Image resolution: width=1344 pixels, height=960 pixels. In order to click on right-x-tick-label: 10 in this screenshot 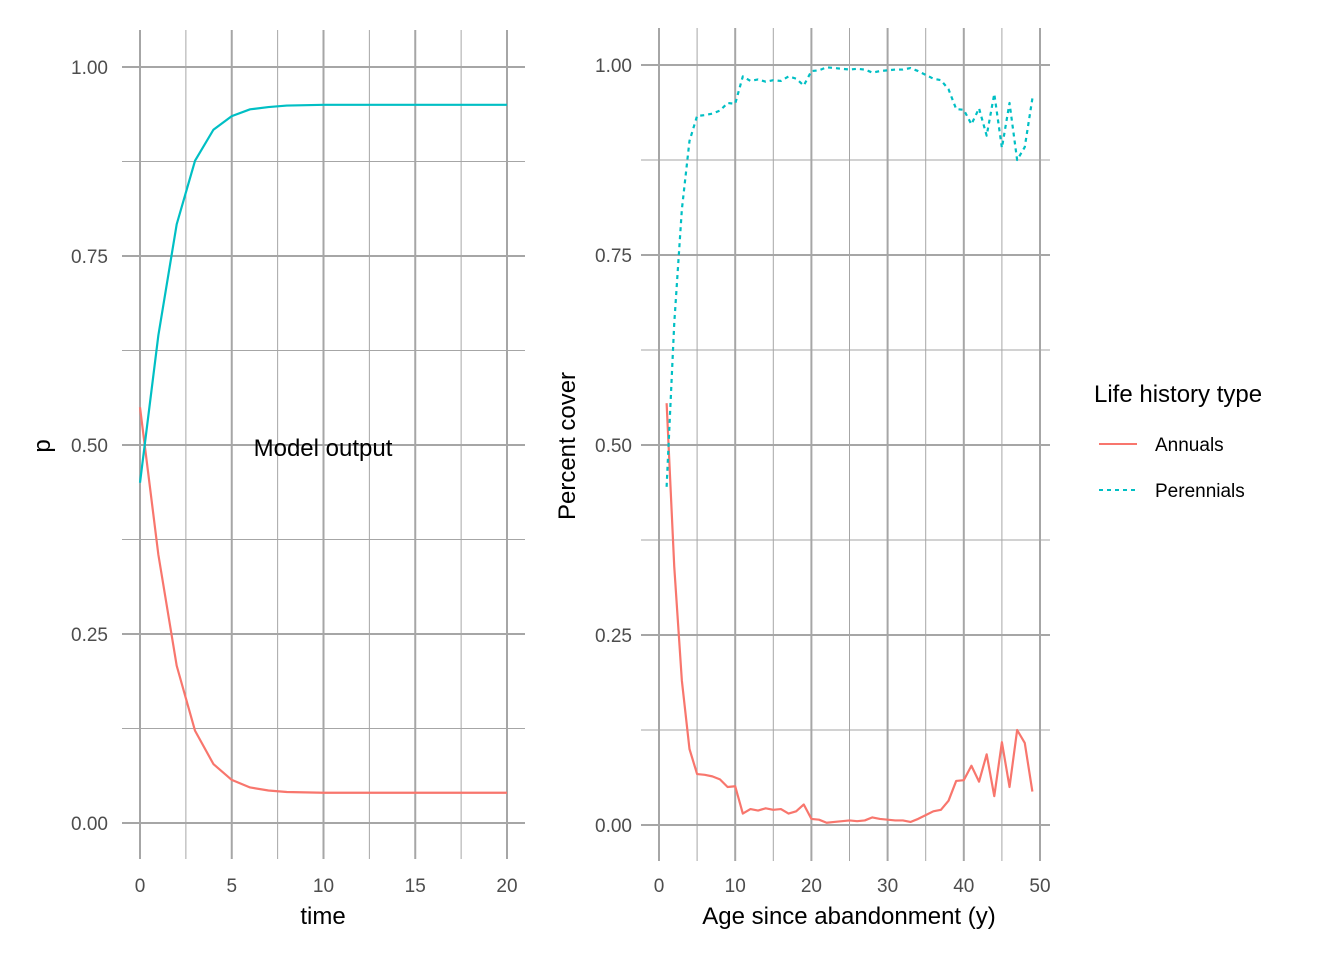, I will do `click(735, 886)`.